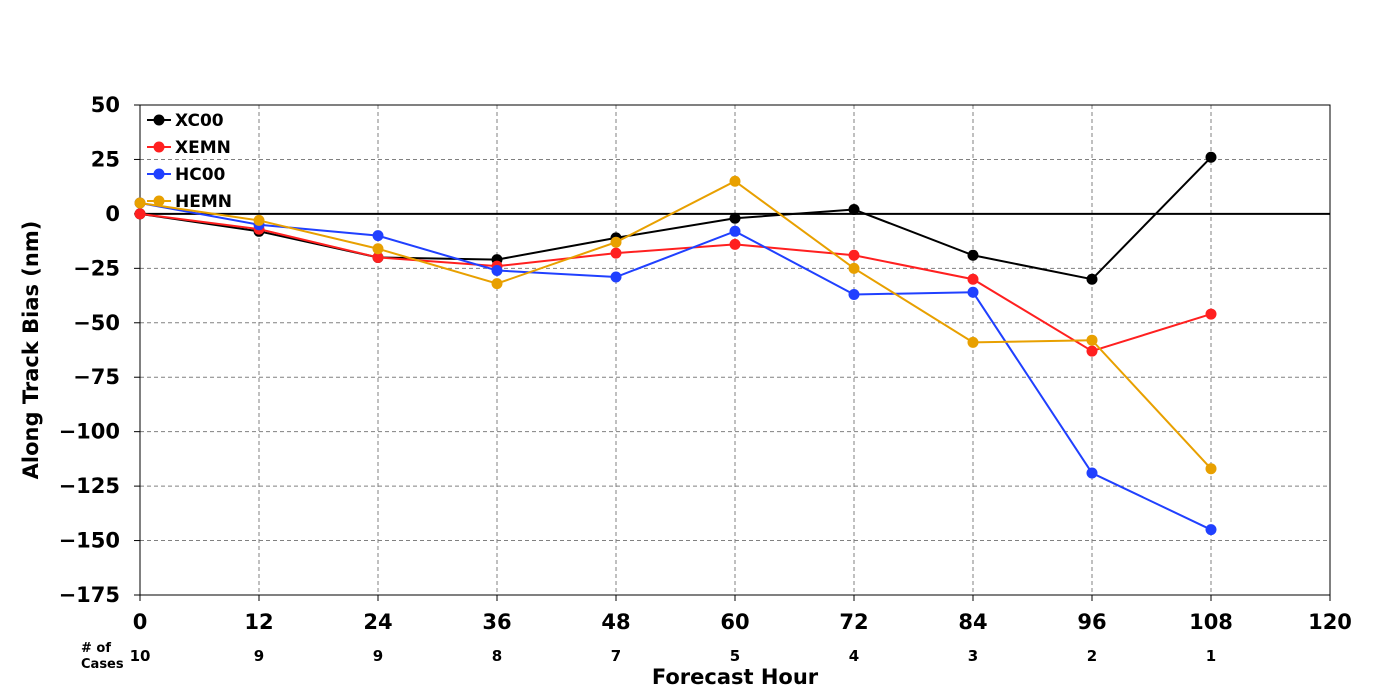 This screenshot has height=700, width=1400. Describe the element at coordinates (96, 323) in the screenshot. I see `y-tick-label: −50` at that location.